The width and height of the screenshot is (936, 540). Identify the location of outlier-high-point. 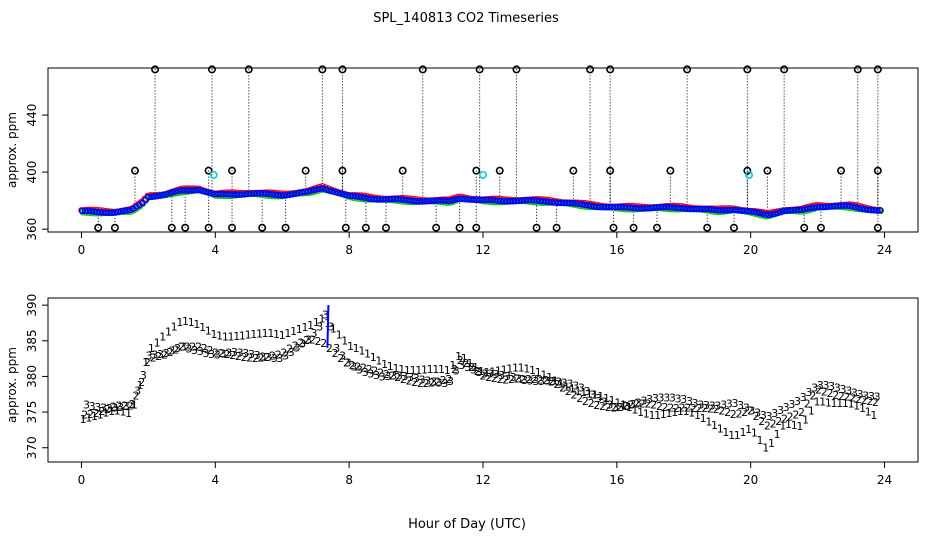
(211, 69).